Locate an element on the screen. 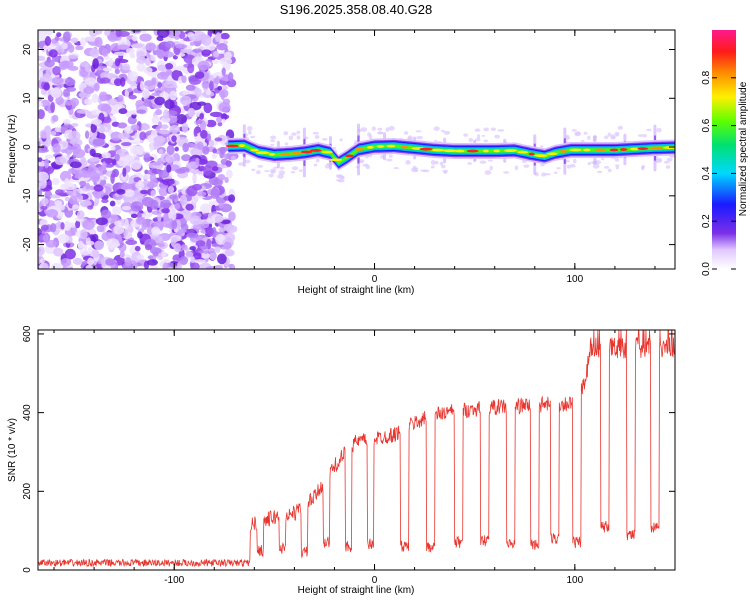  snr-xlabel: Height of straight line (km) is located at coordinates (356, 590).